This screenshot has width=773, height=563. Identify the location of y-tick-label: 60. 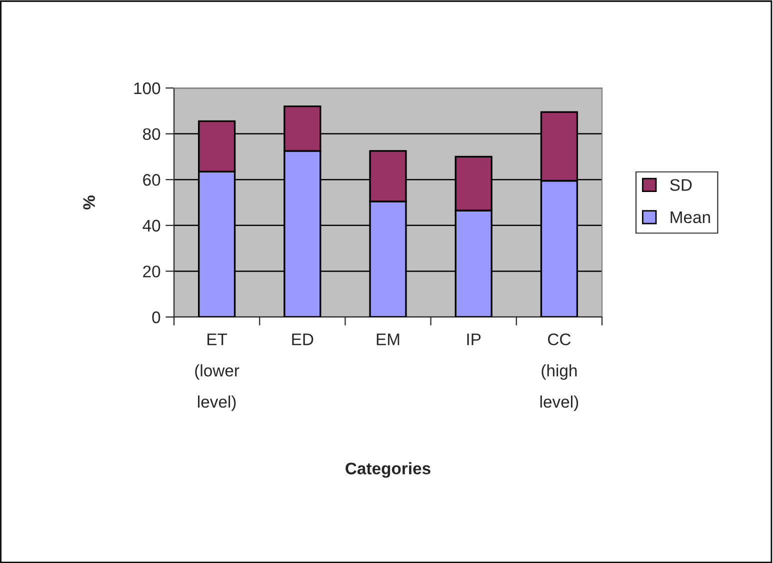
(151, 180).